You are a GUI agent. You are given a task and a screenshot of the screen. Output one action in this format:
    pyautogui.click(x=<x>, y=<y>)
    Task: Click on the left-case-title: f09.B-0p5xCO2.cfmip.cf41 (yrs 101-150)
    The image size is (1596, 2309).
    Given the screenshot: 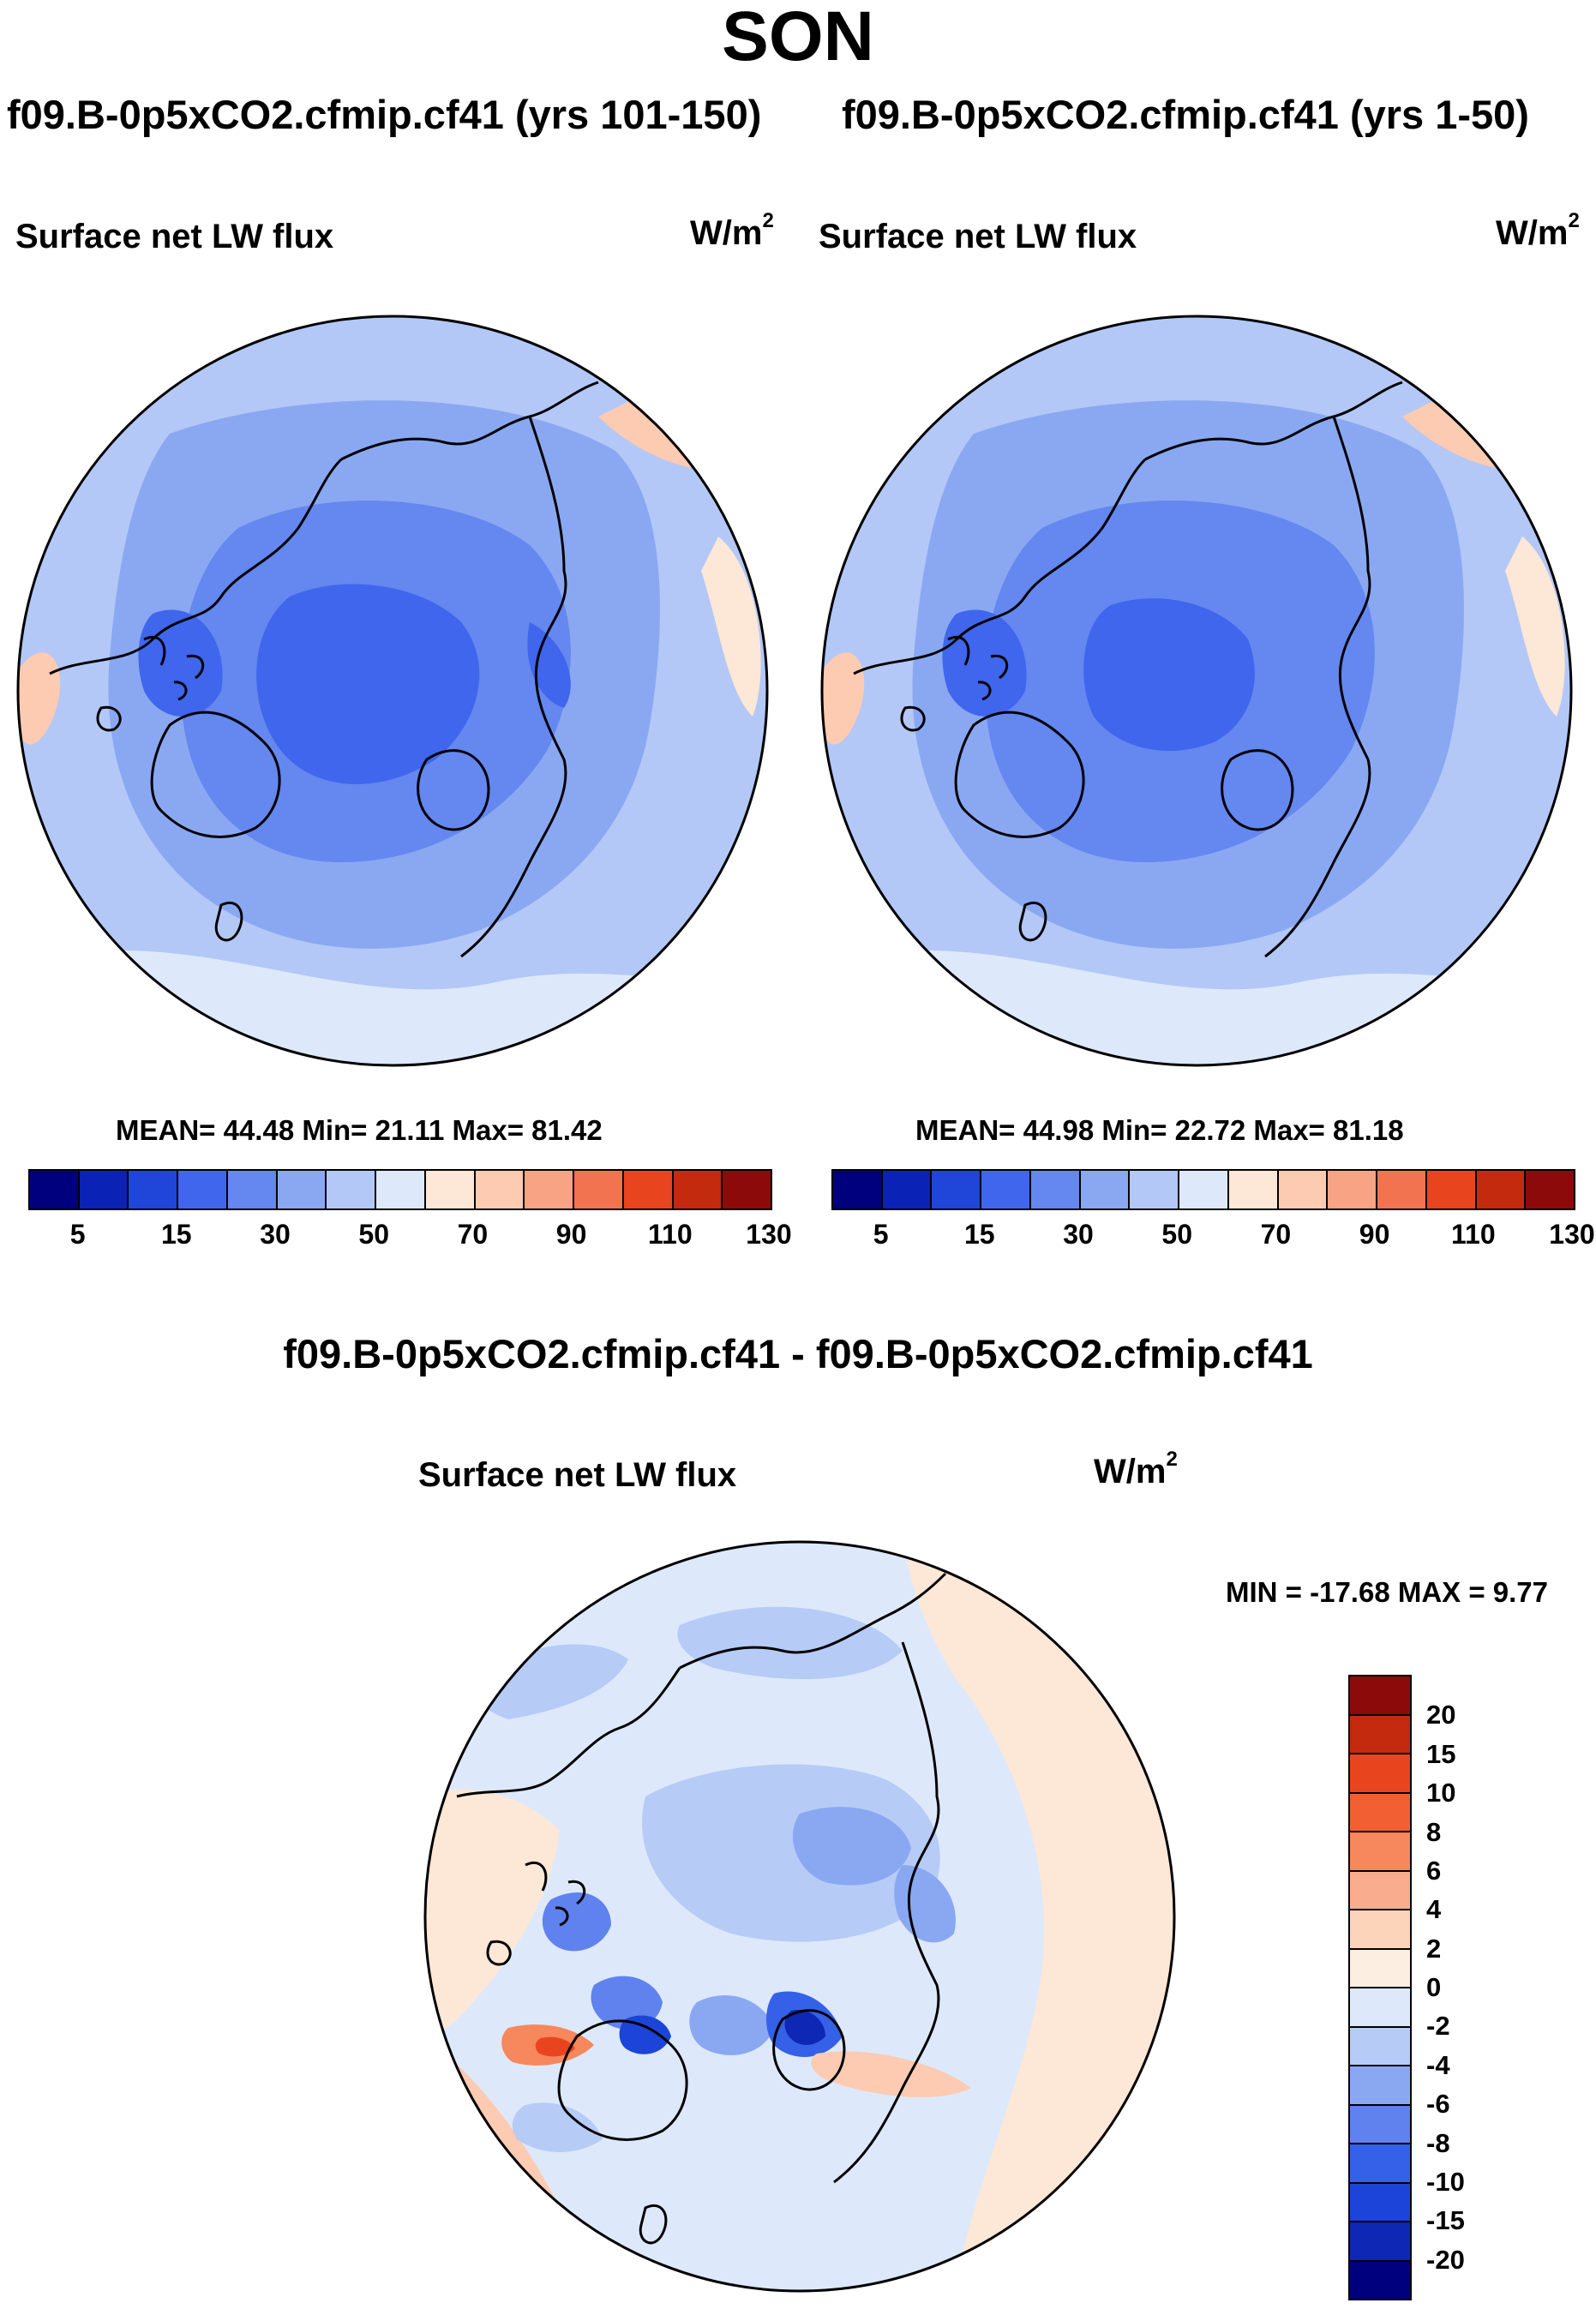 What is the action you would take?
    pyautogui.click(x=384, y=115)
    